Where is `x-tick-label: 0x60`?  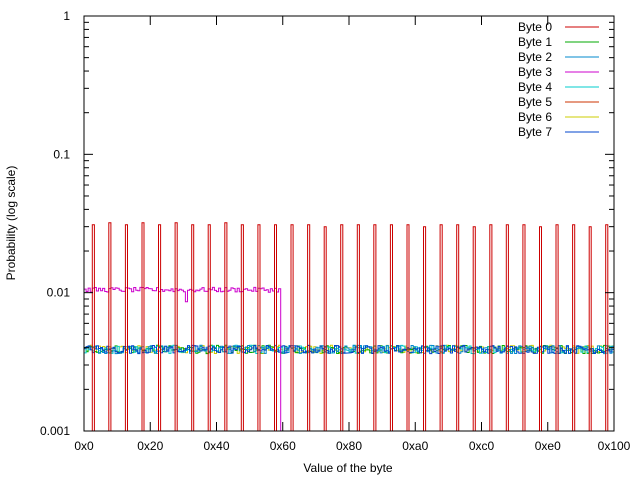 x-tick-label: 0x60 is located at coordinates (283, 446).